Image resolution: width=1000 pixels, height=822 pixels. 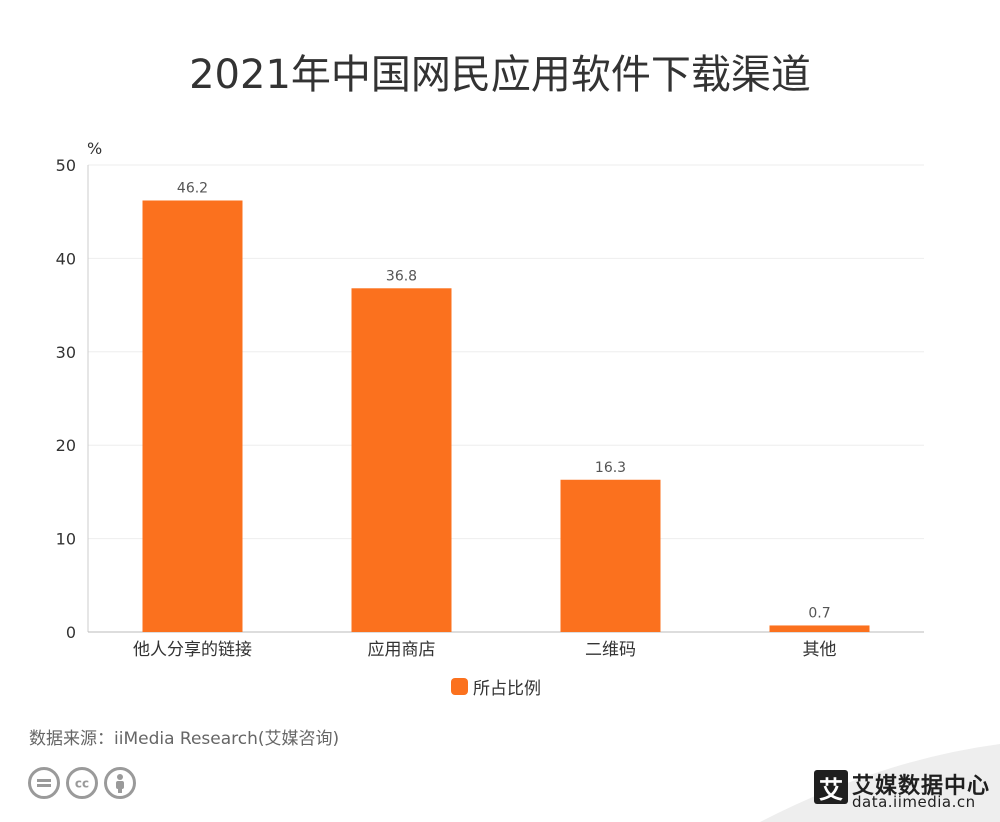 What do you see at coordinates (402, 650) in the screenshot?
I see `x-category-label: 应用商店` at bounding box center [402, 650].